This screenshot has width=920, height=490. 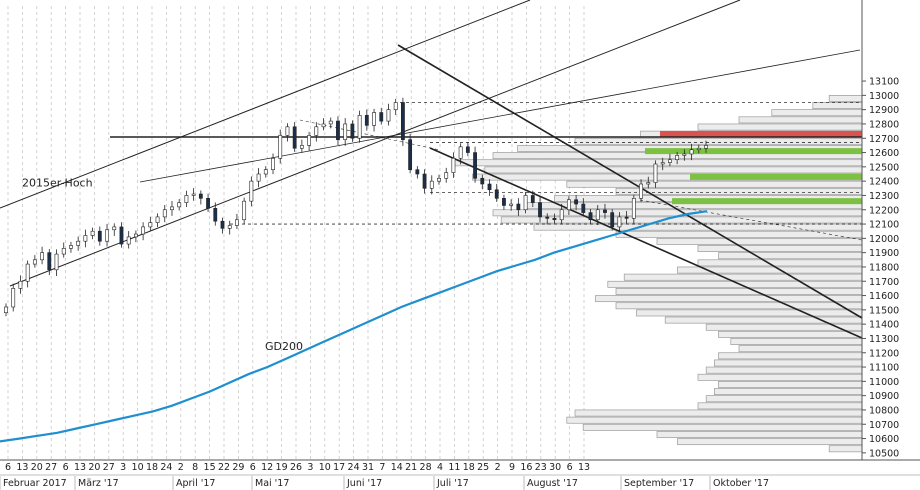 What do you see at coordinates (884, 139) in the screenshot?
I see `y-tick-label: 12700` at bounding box center [884, 139].